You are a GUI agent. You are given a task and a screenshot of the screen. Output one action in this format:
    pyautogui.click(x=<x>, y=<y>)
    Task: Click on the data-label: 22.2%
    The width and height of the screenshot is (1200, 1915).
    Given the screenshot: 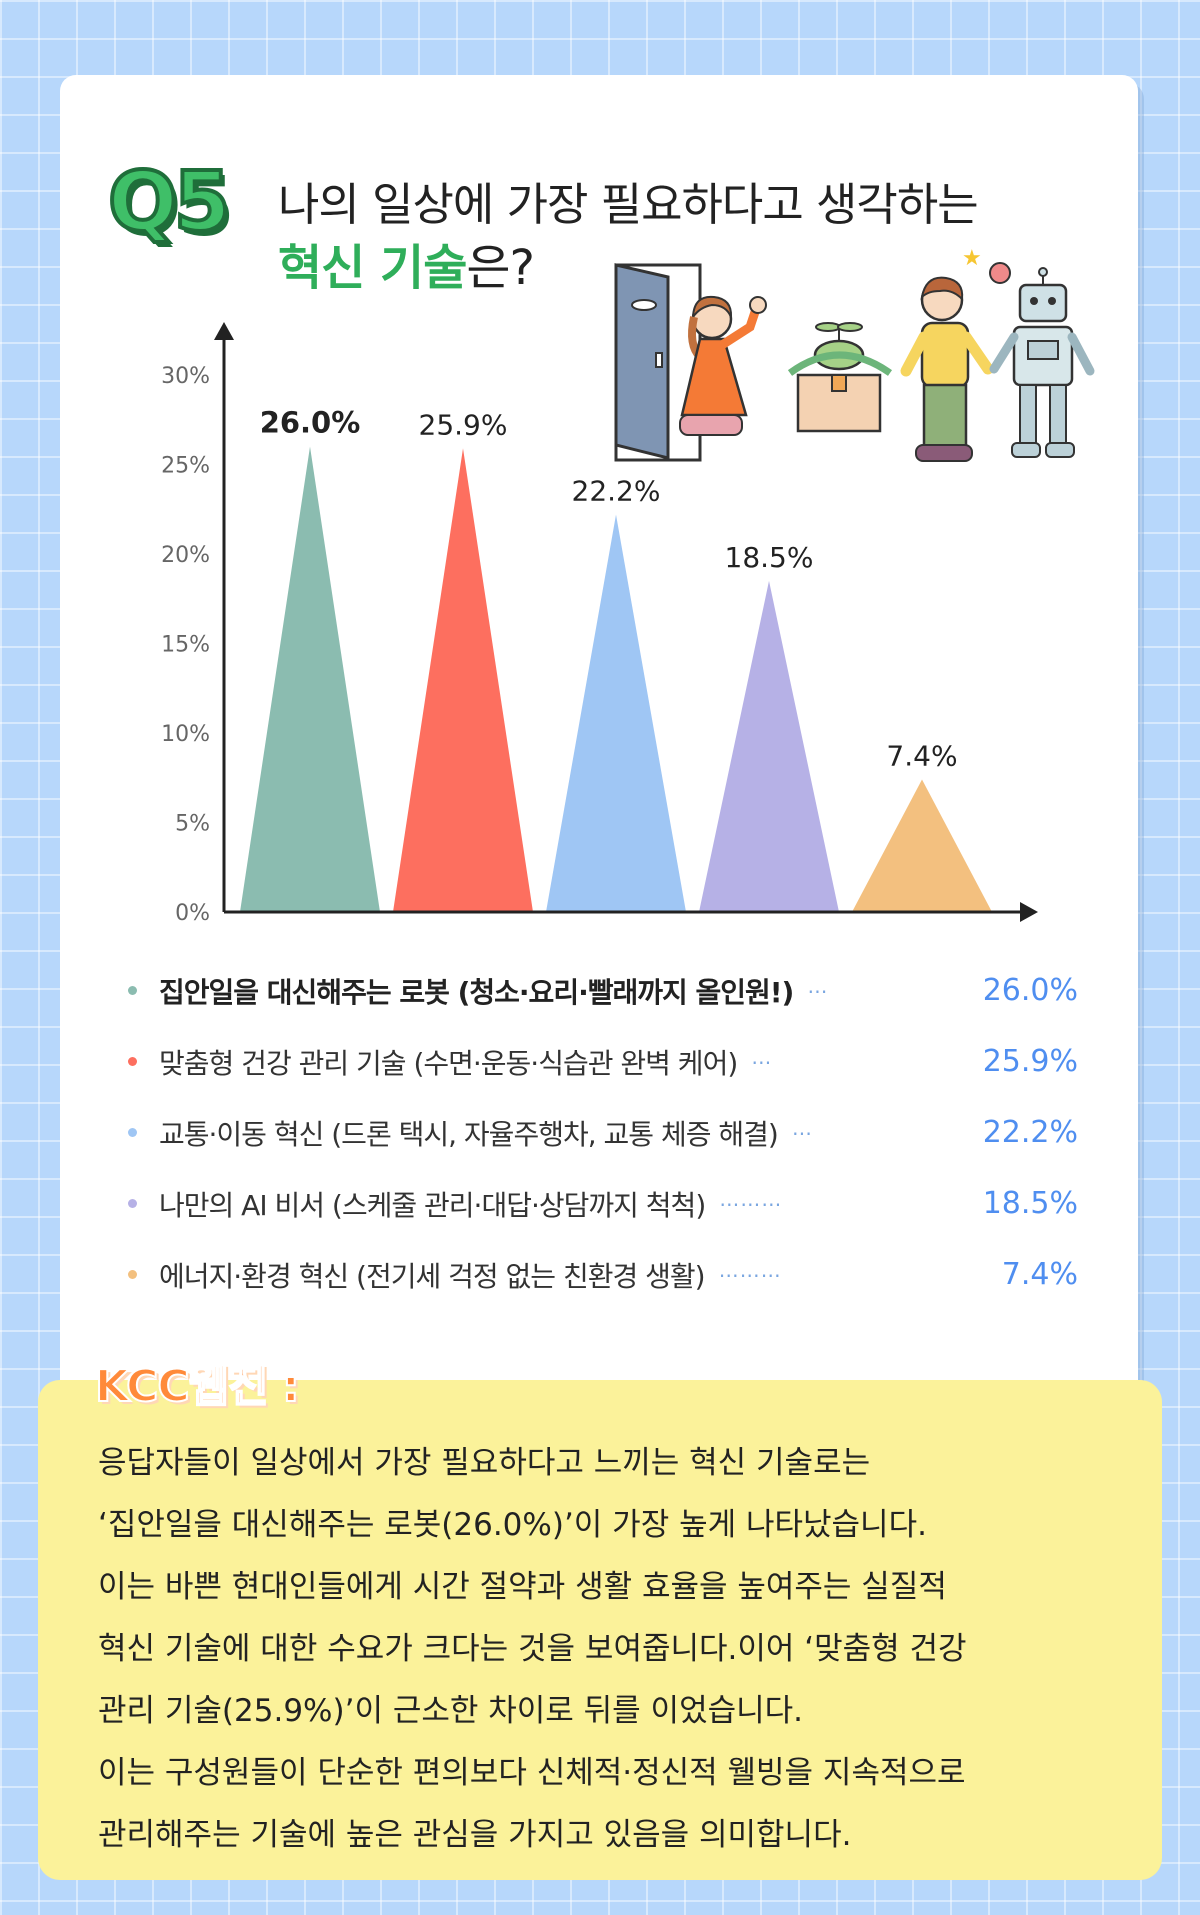 What is the action you would take?
    pyautogui.click(x=616, y=491)
    